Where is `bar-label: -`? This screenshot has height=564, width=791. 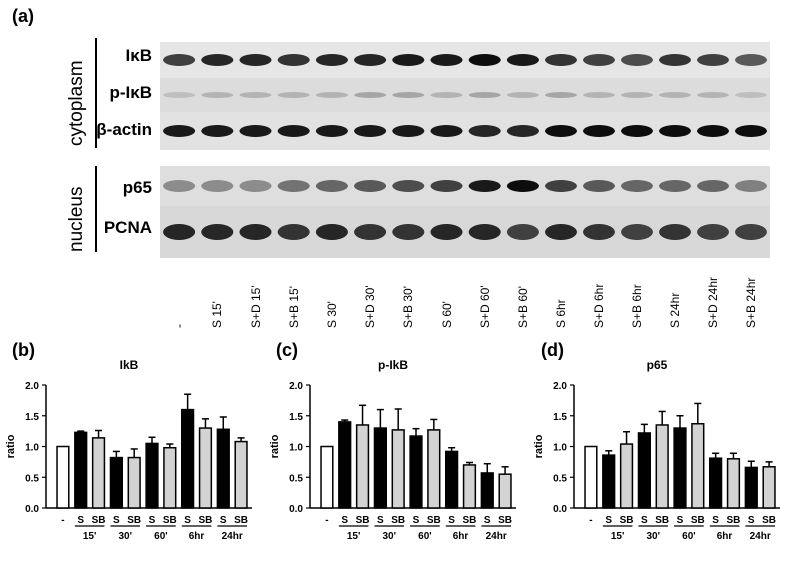 bar-label: - is located at coordinates (326, 520).